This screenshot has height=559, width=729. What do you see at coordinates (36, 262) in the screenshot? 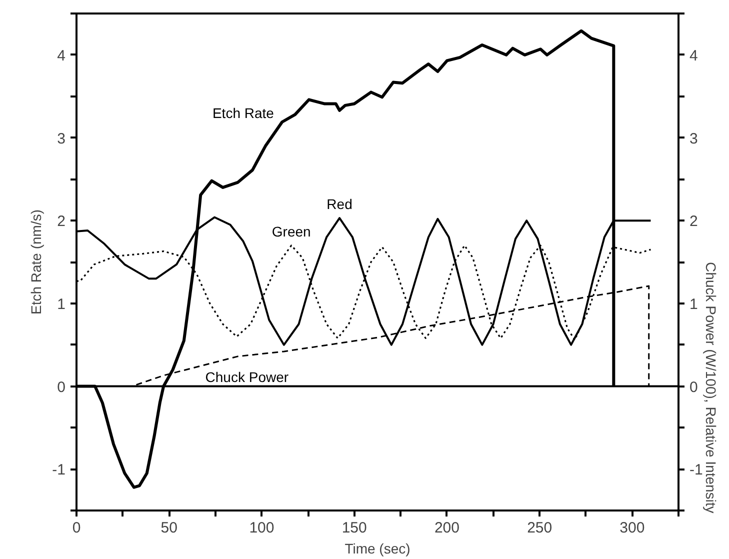
I see `y-axis-title: Etch Rate (nm/s)` at bounding box center [36, 262].